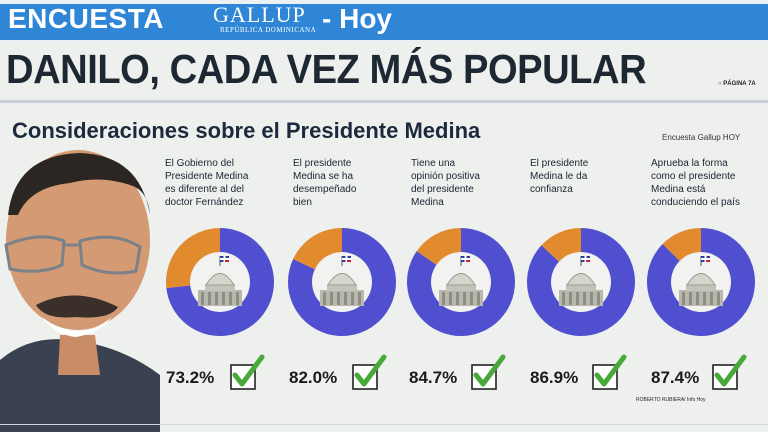  Describe the element at coordinates (259, 14) in the screenshot. I see `gallup-logo: GALLUP` at that location.